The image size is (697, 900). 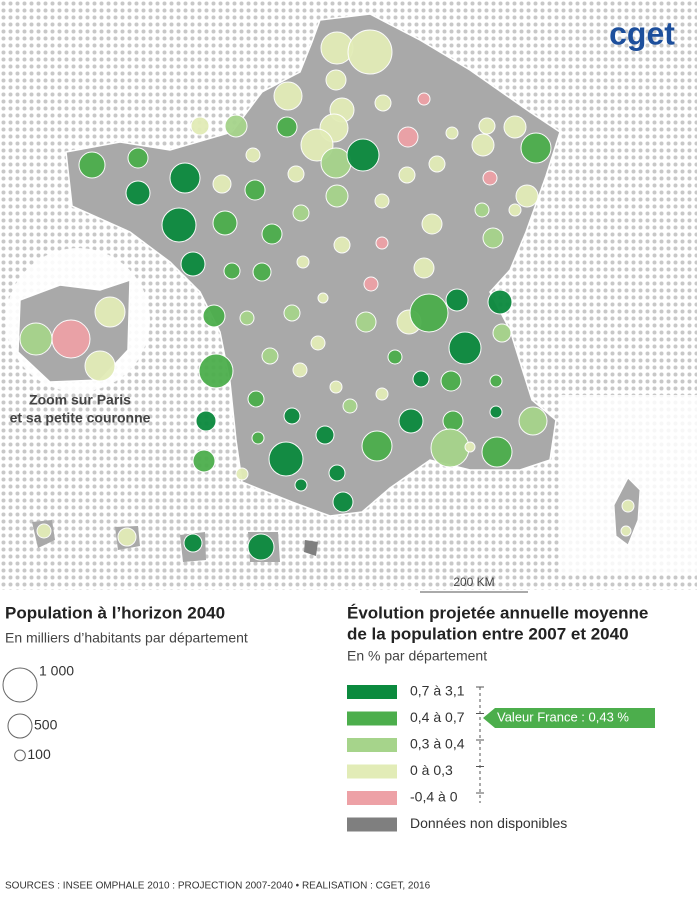 What do you see at coordinates (563, 716) in the screenshot?
I see `national-value: Valeur France : 0,43 %` at bounding box center [563, 716].